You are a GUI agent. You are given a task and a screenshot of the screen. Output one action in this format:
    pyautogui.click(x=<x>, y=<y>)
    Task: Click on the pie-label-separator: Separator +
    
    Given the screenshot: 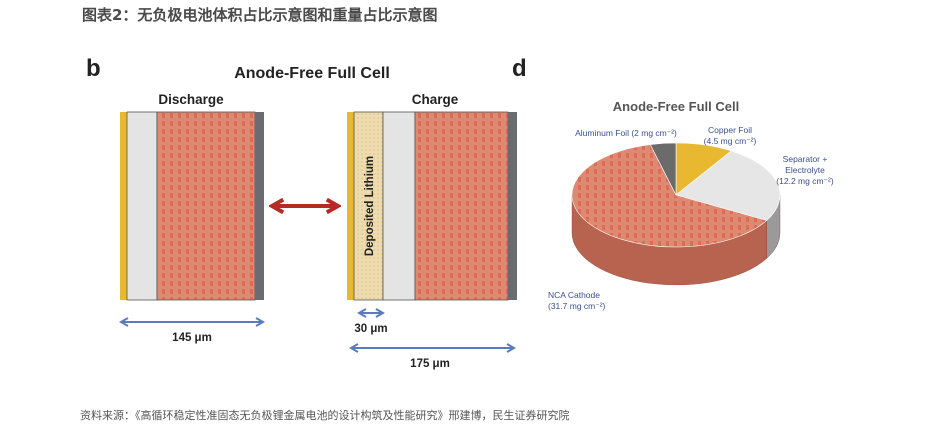 What is the action you would take?
    pyautogui.click(x=805, y=159)
    